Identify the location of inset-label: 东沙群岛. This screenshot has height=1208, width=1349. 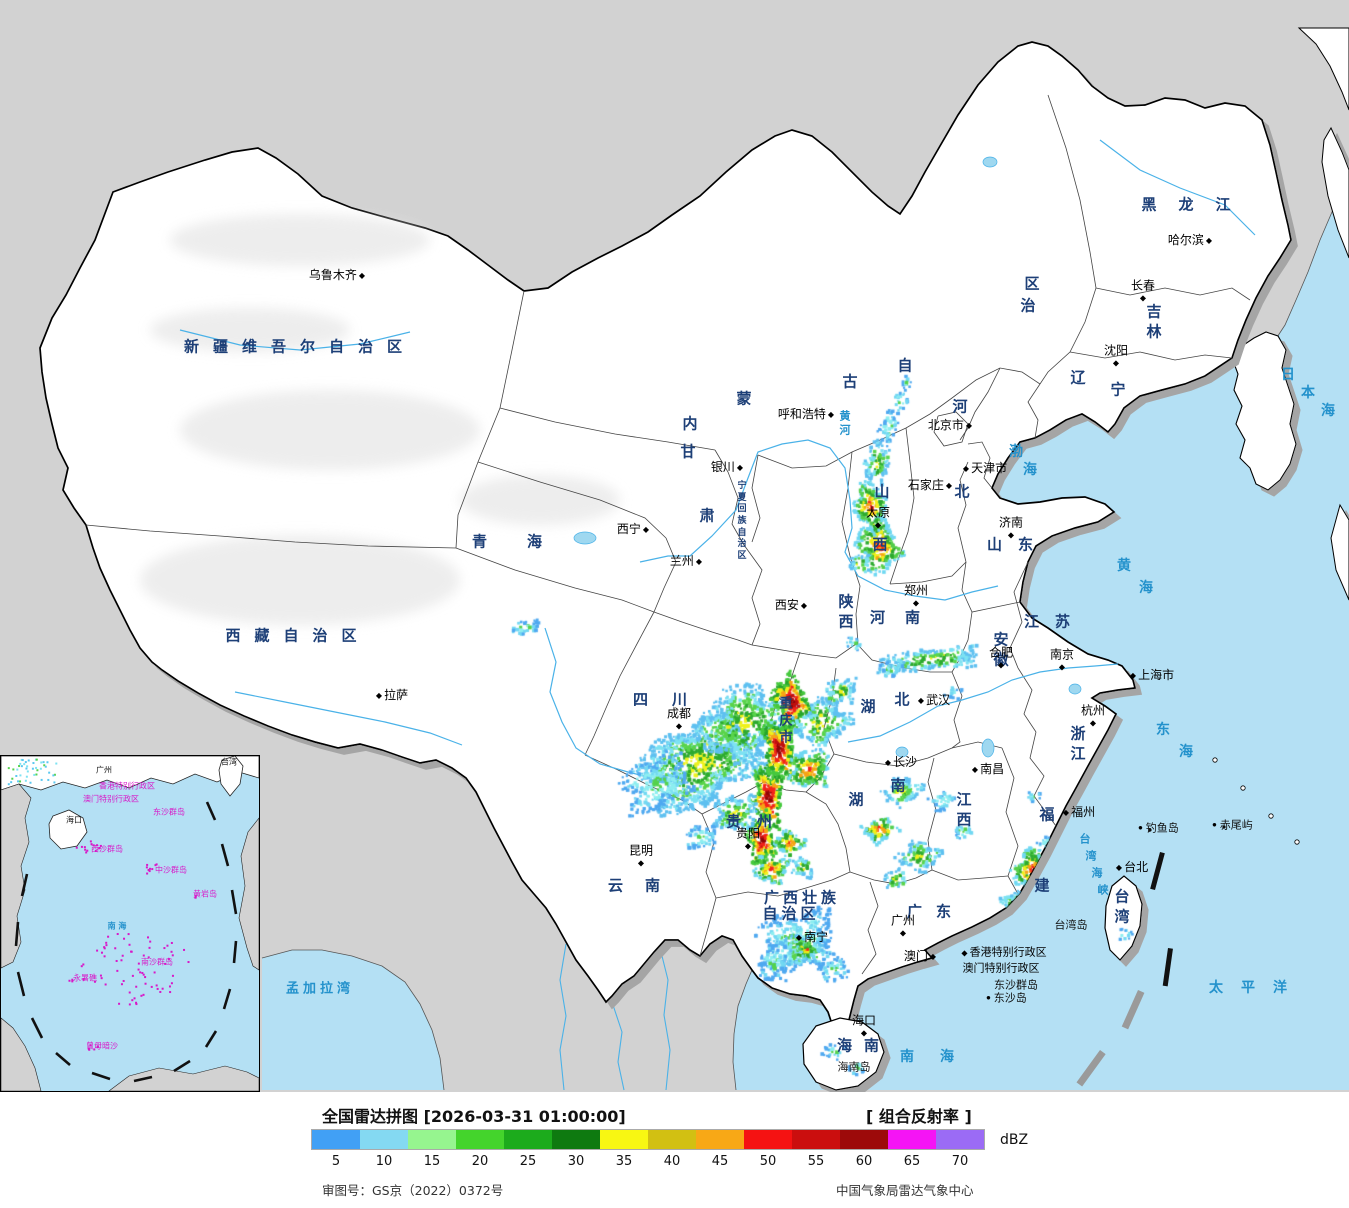
(169, 812).